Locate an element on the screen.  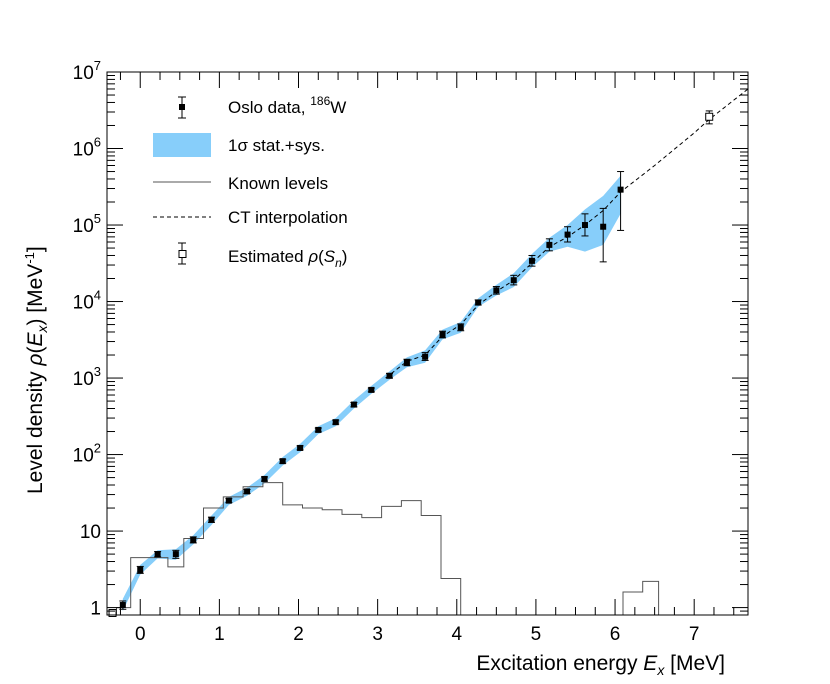
y-tick-exponent: 5 is located at coordinates (97, 218).